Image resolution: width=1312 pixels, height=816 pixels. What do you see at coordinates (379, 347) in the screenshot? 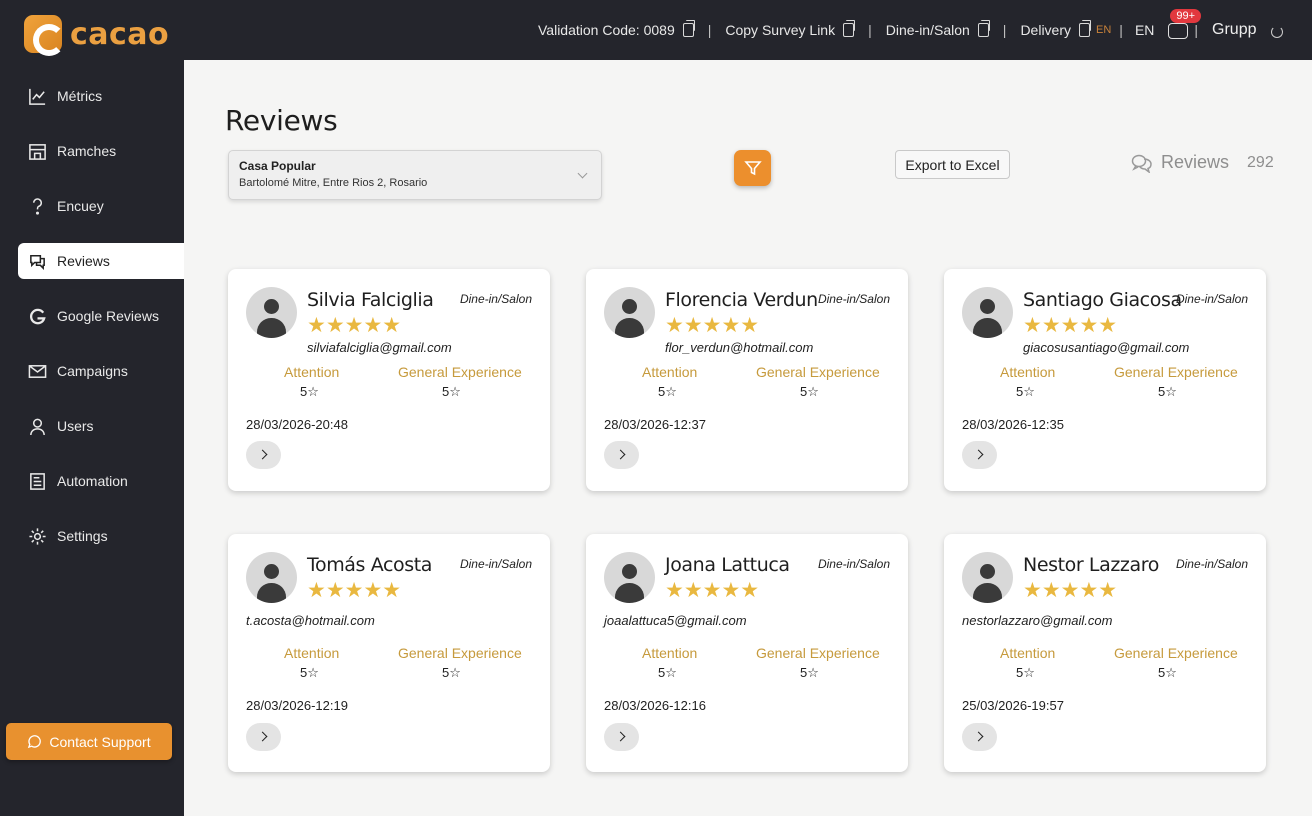
I see `reviewer-email: silviafalciglia@gmail.com` at bounding box center [379, 347].